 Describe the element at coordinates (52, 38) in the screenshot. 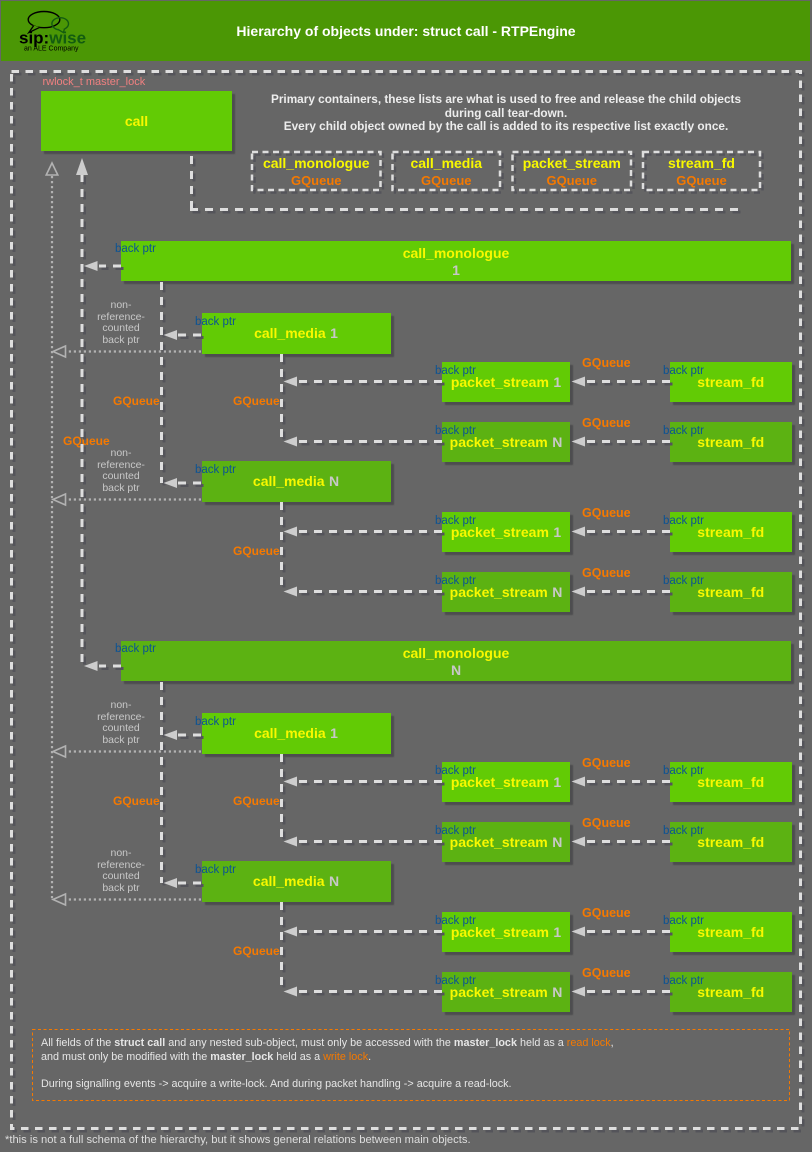

I see `svg-text: sip:wise` at that location.